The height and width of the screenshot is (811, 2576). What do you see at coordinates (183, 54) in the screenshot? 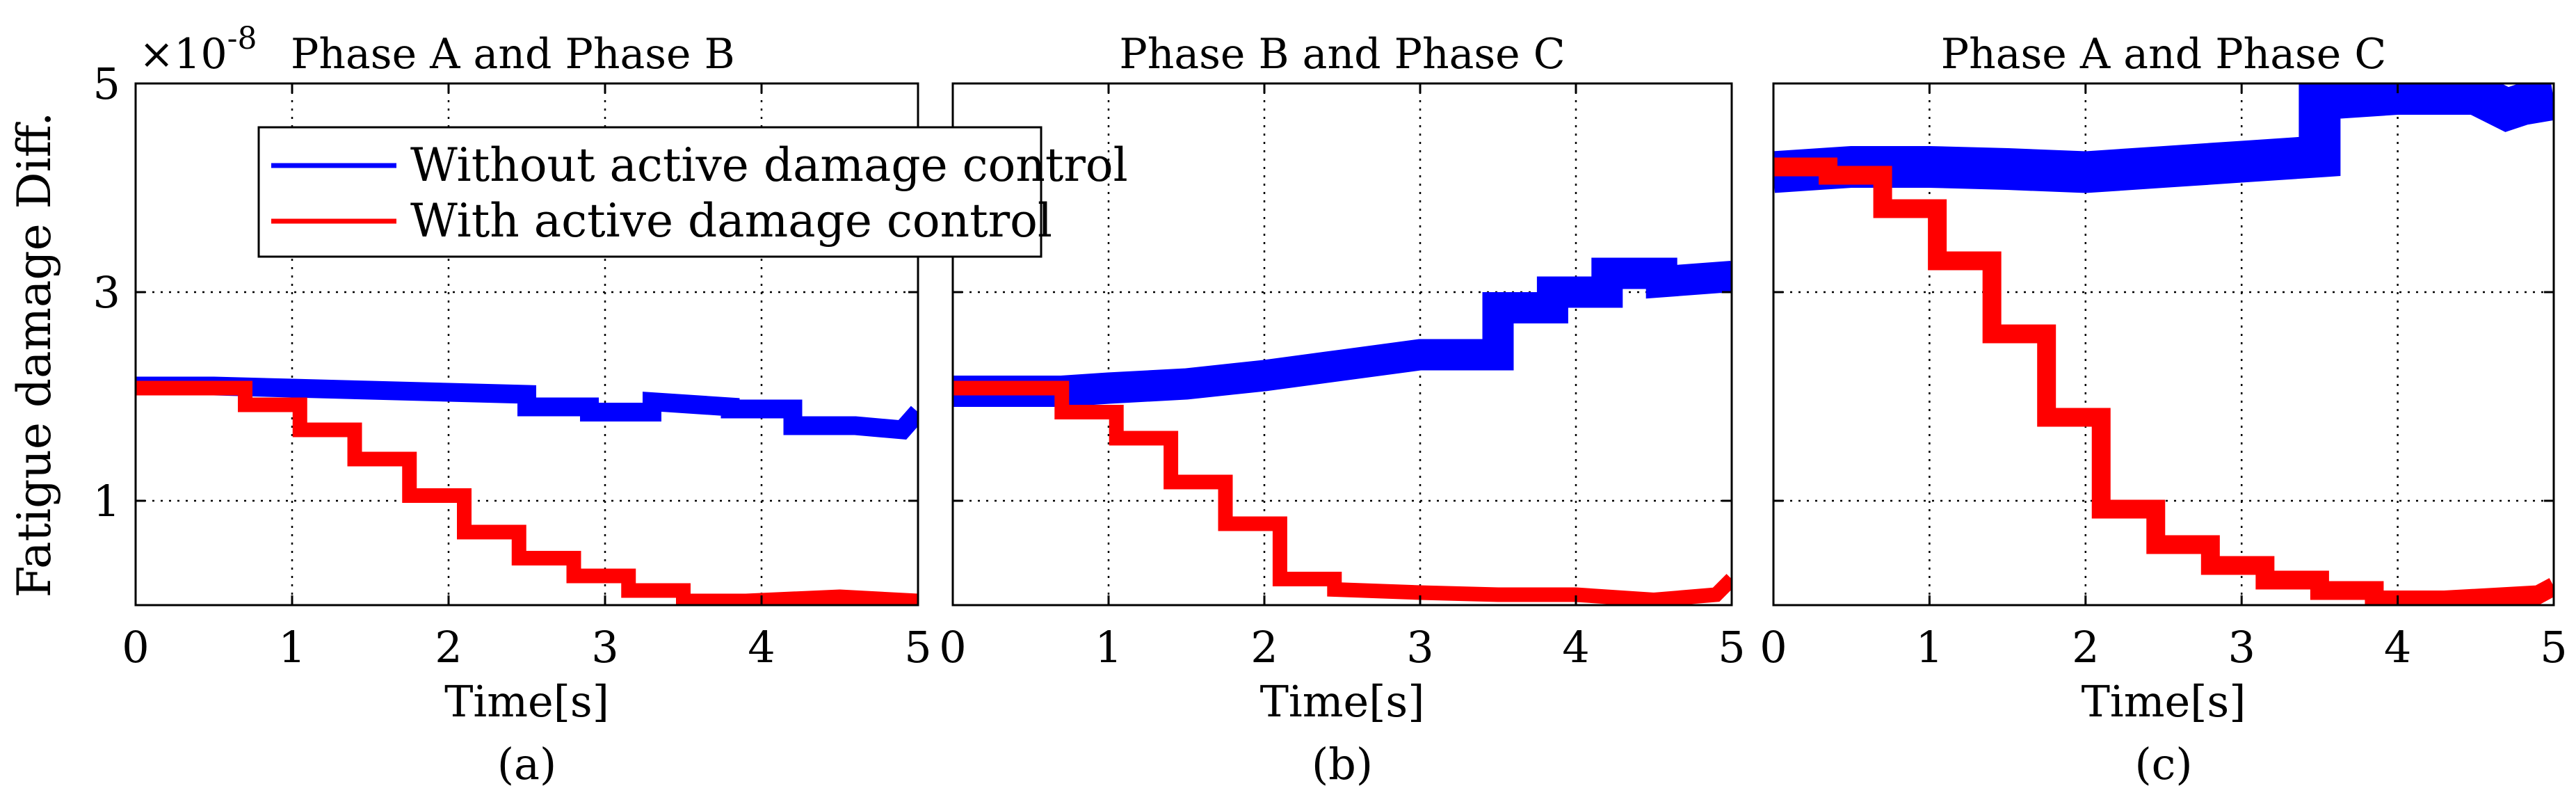
I see `exponent-base: ×10` at bounding box center [183, 54].